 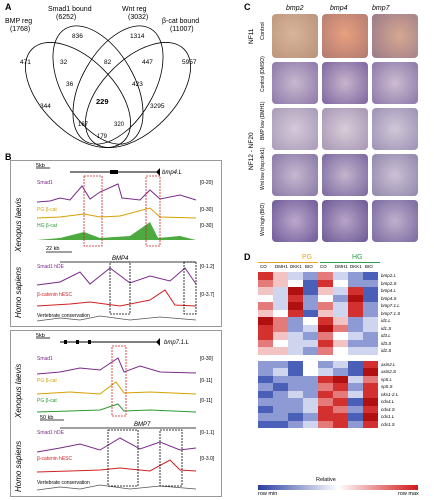 I want to click on stage-label: NF12 - NF20, so click(x=251, y=151).